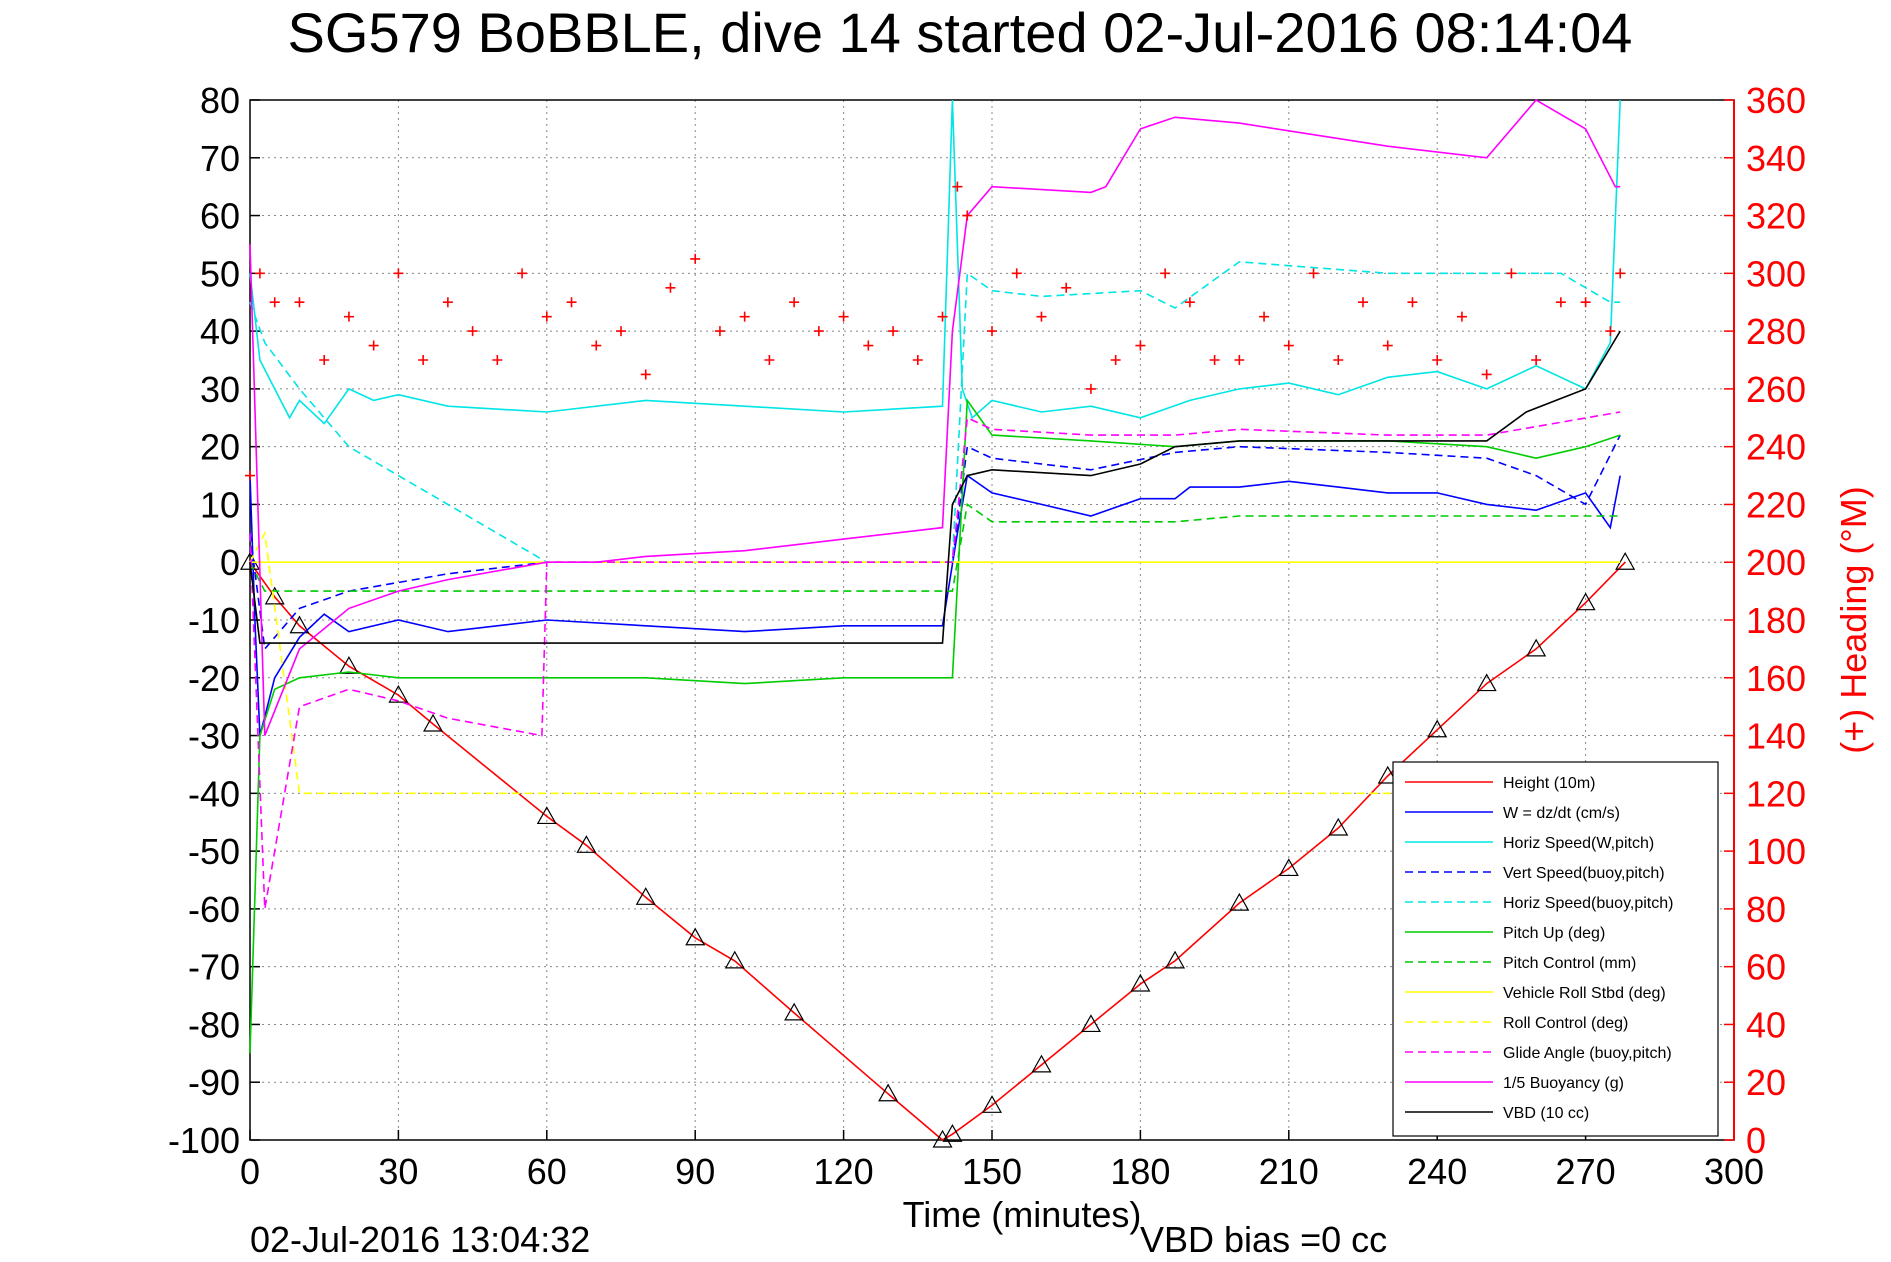 The image size is (1891, 1262). I want to click on y-tick-label: 70, so click(220, 158).